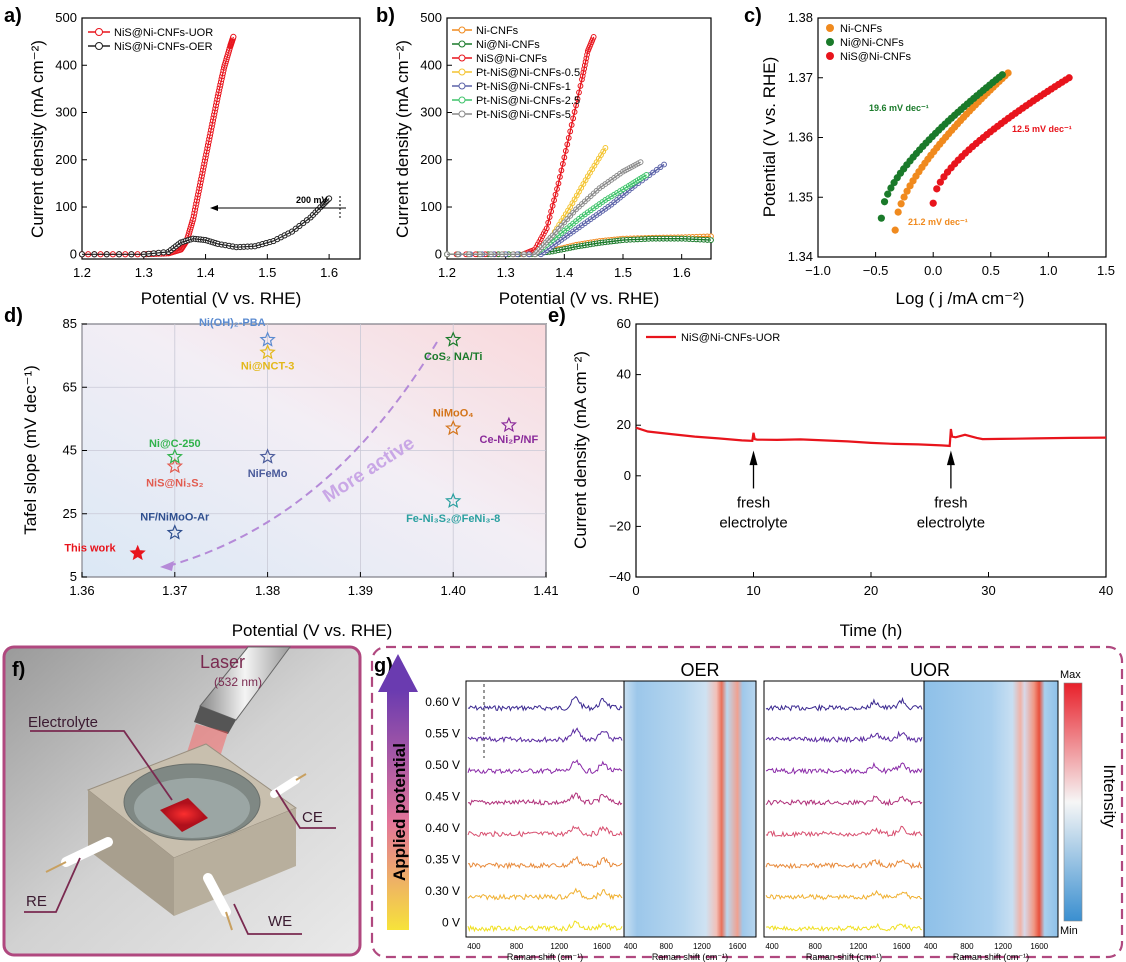 The width and height of the screenshot is (1126, 962). I want to click on d-point-label-7: CoS₂ NA/Ti, so click(453, 357).